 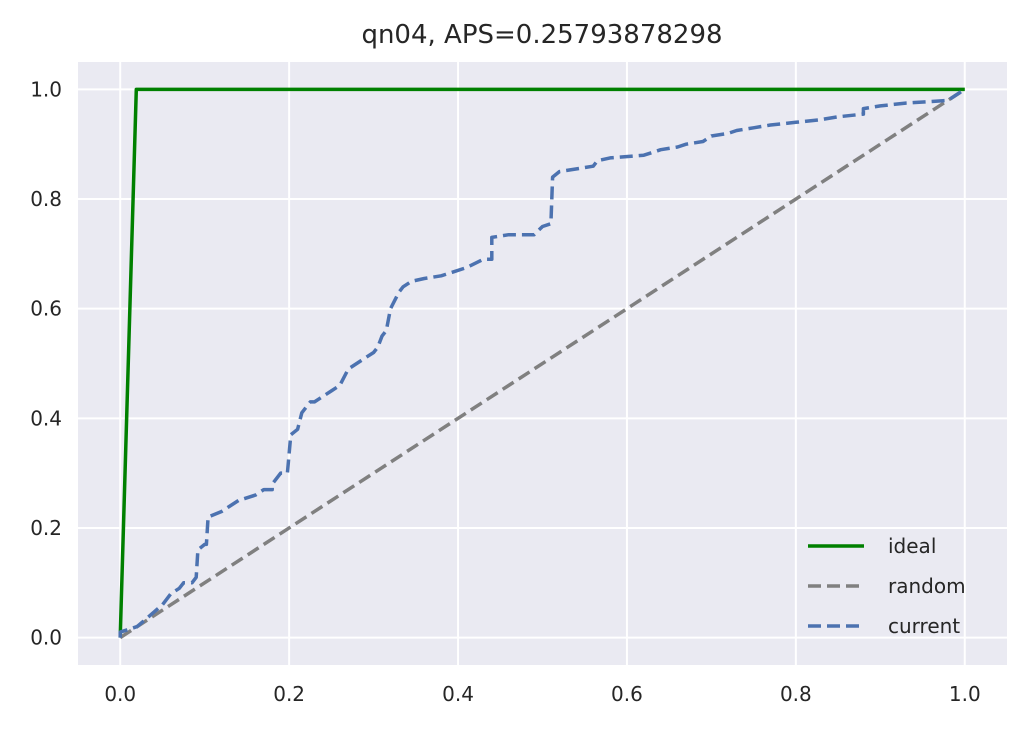 I want to click on y-tick-label: 0.0, so click(x=46, y=638).